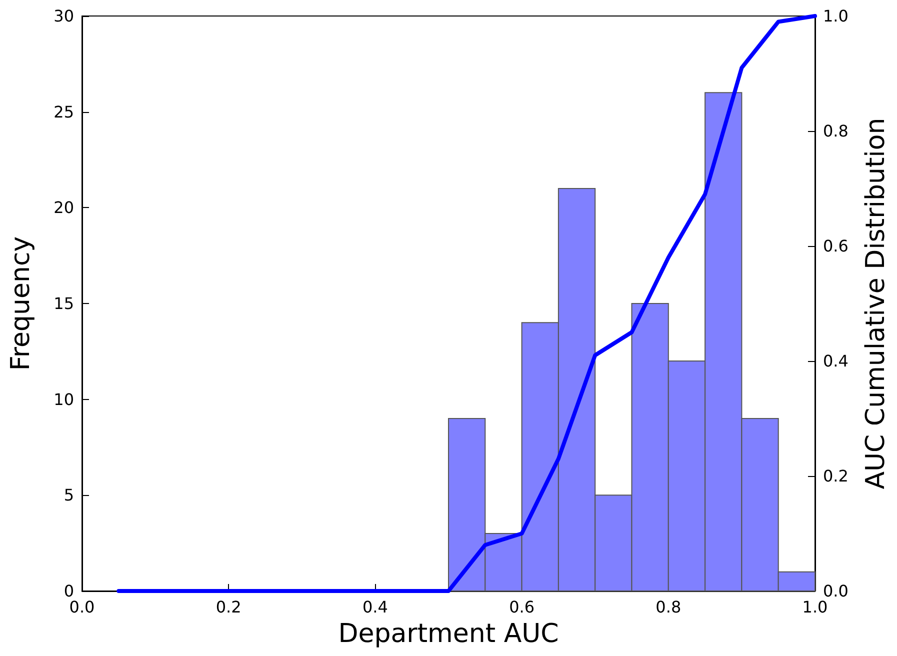  I want to click on x-tick-label: 0.6, so click(522, 607).